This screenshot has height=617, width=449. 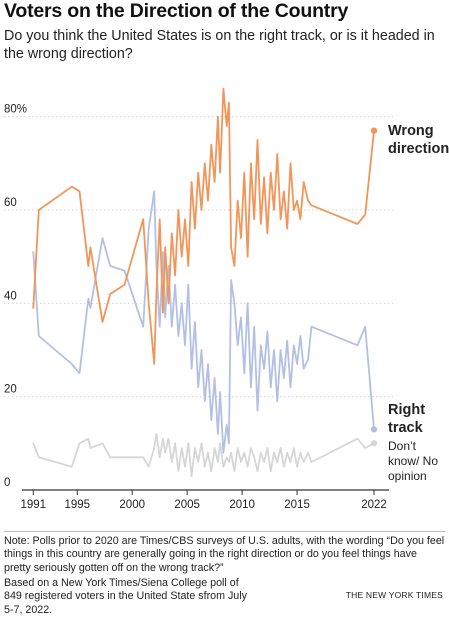 I want to click on right-endpoint, so click(x=374, y=429).